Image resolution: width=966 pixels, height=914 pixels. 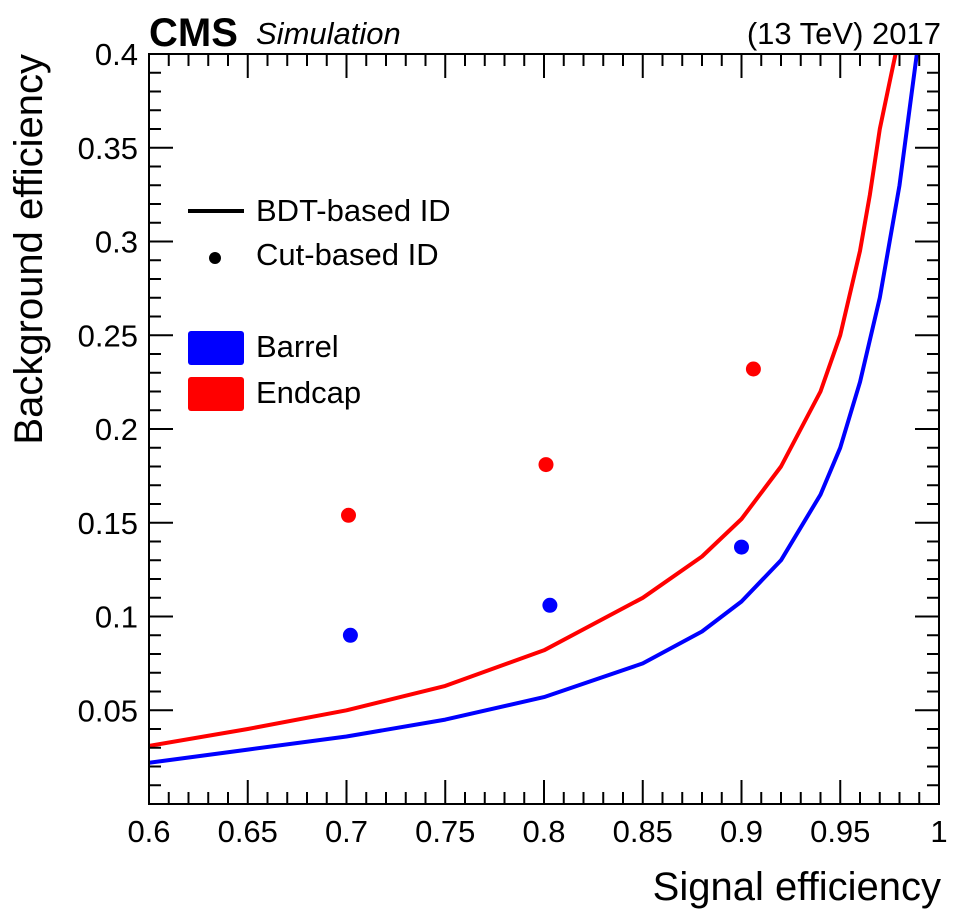 What do you see at coordinates (116, 54) in the screenshot?
I see `y-tick-label: 0.4` at bounding box center [116, 54].